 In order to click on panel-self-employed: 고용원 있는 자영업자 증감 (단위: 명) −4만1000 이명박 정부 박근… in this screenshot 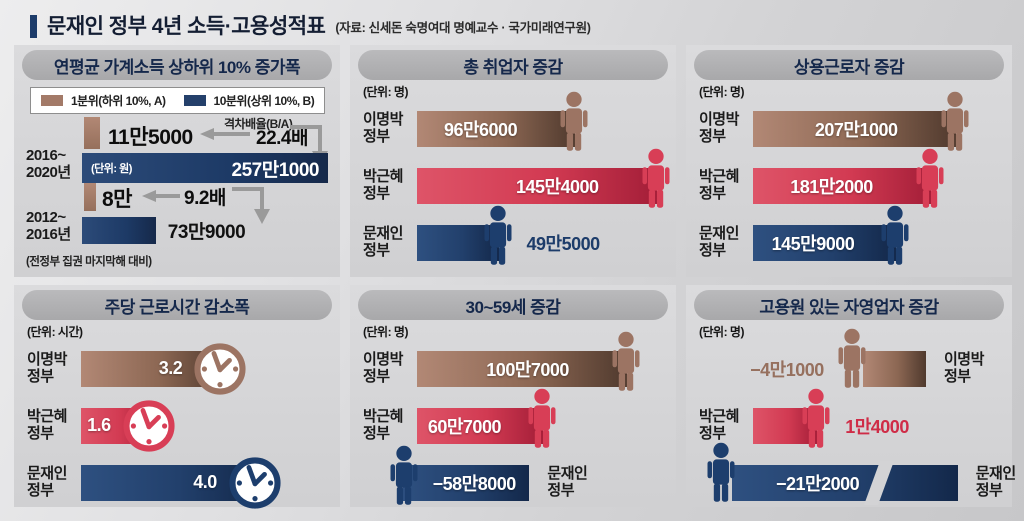, I will do `click(851, 396)`.